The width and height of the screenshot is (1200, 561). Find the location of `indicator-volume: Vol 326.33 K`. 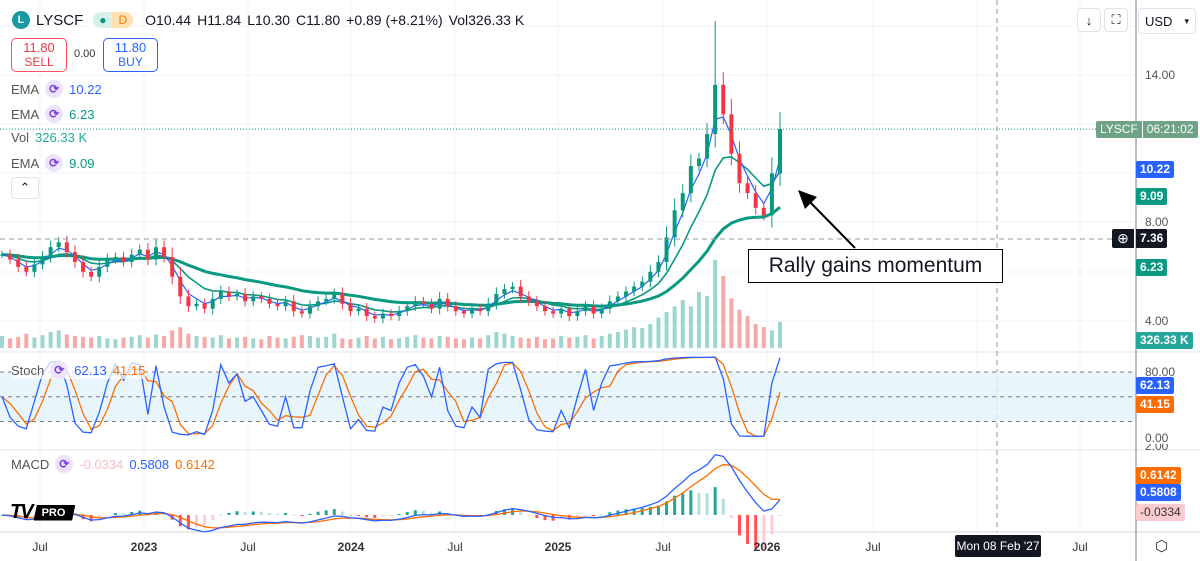

indicator-volume: Vol 326.33 K is located at coordinates (49, 137).